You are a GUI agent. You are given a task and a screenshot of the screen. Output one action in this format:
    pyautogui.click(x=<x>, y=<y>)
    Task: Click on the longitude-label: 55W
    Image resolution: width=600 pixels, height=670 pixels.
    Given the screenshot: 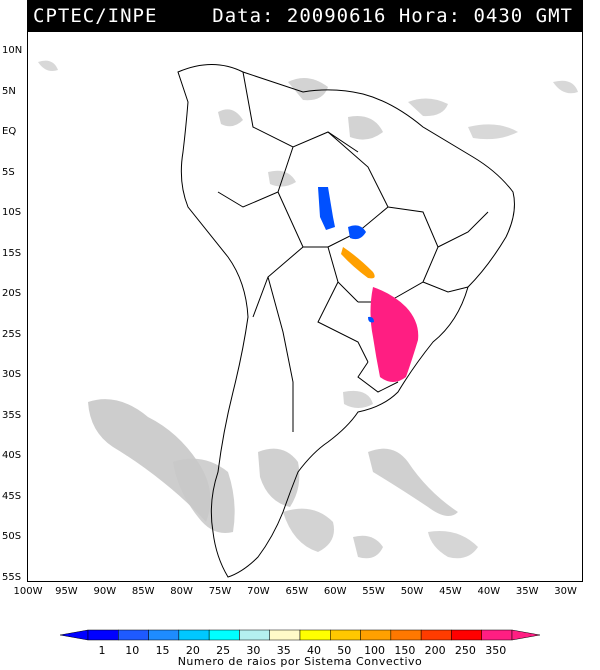 What is the action you would take?
    pyautogui.click(x=373, y=591)
    